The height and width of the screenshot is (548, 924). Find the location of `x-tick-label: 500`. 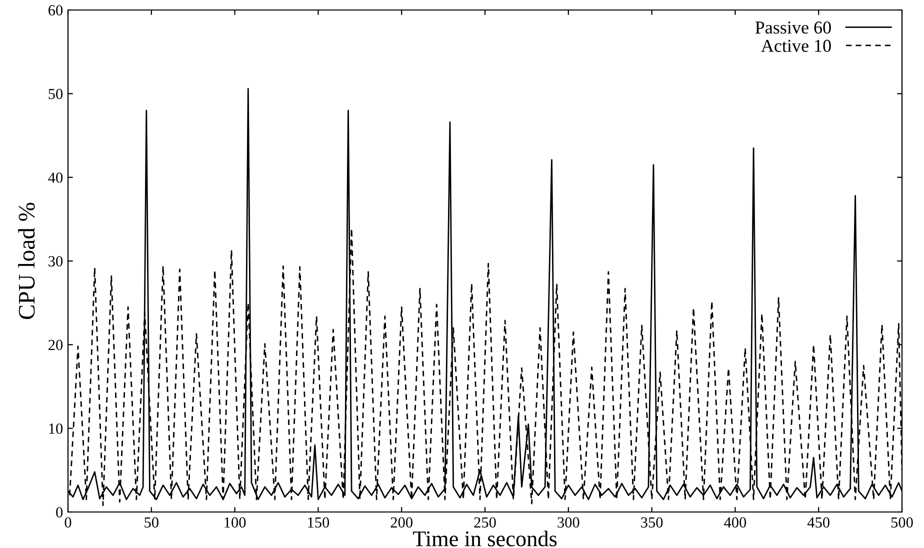

x-tick-label: 500 is located at coordinates (902, 522).